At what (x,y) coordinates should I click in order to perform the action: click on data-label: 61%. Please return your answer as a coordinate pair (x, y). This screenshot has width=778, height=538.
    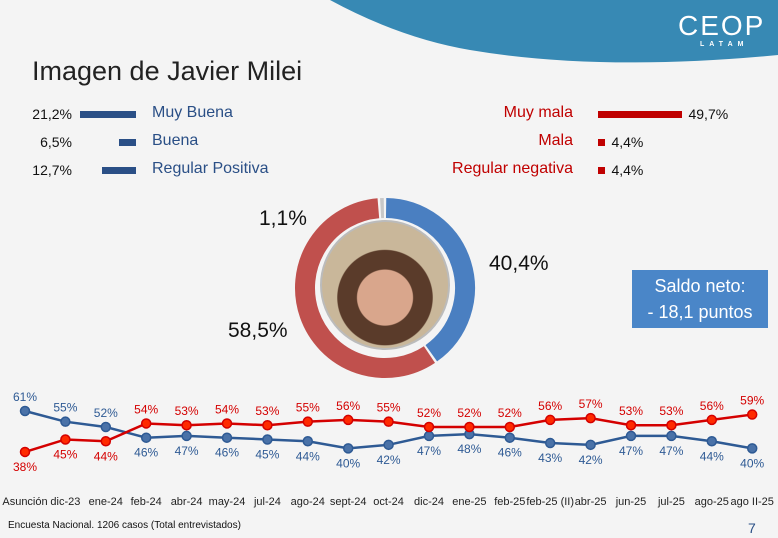
    Looking at the image, I should click on (25, 397).